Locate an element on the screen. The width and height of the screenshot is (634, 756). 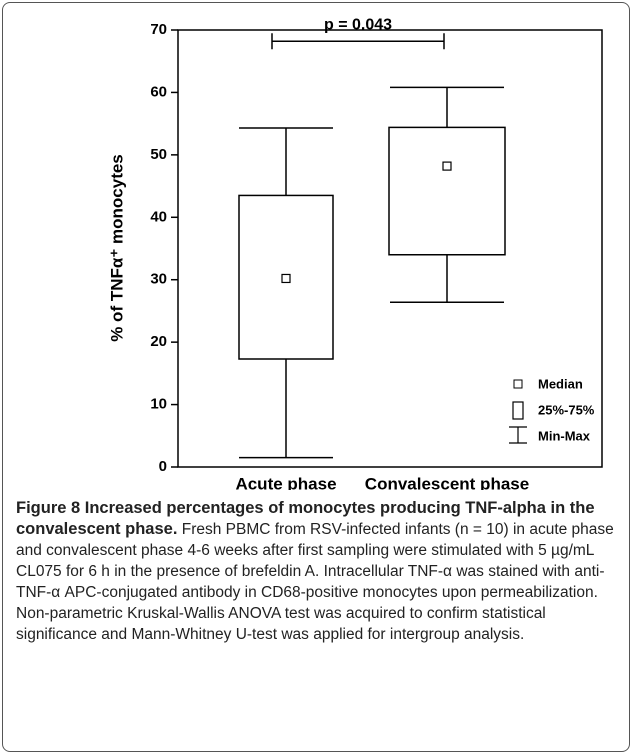
legend-label: Median is located at coordinates (560, 383).